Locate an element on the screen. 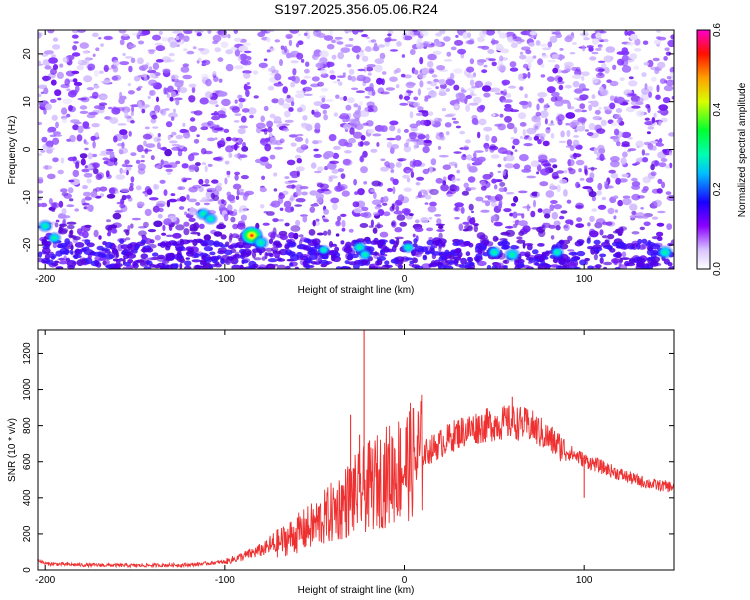 The image size is (750, 600). x-tick-label: -200 is located at coordinates (45, 279).